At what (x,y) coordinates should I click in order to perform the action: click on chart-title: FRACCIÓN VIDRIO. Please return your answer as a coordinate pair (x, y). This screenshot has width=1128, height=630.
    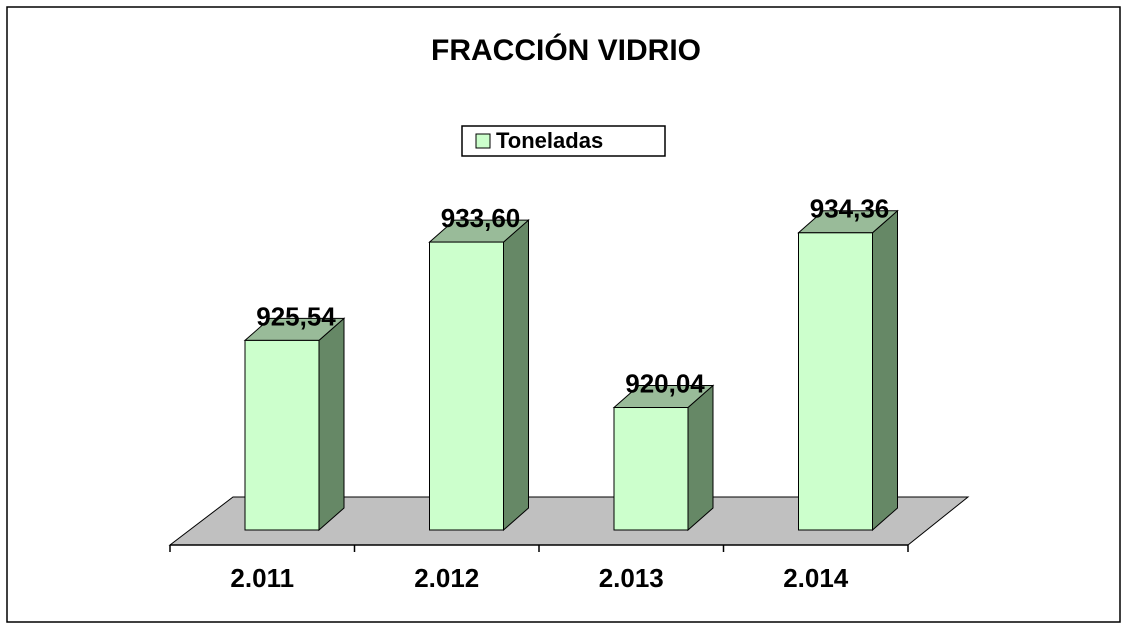
    Looking at the image, I should click on (566, 50).